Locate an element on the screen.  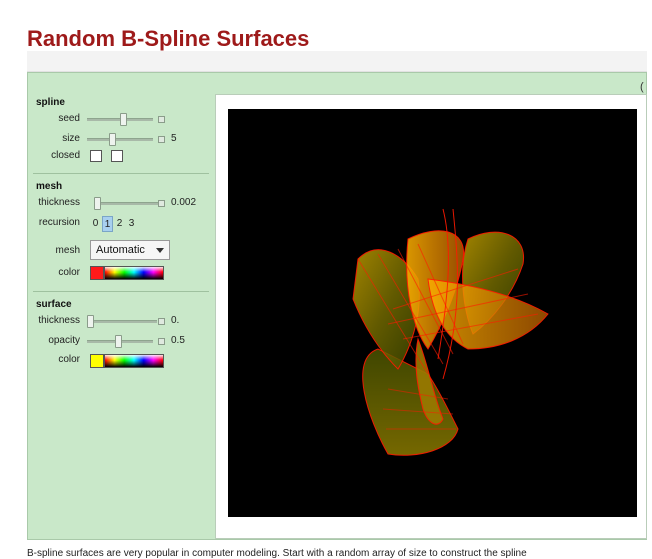
seed-expand-icon is located at coordinates (161, 119).